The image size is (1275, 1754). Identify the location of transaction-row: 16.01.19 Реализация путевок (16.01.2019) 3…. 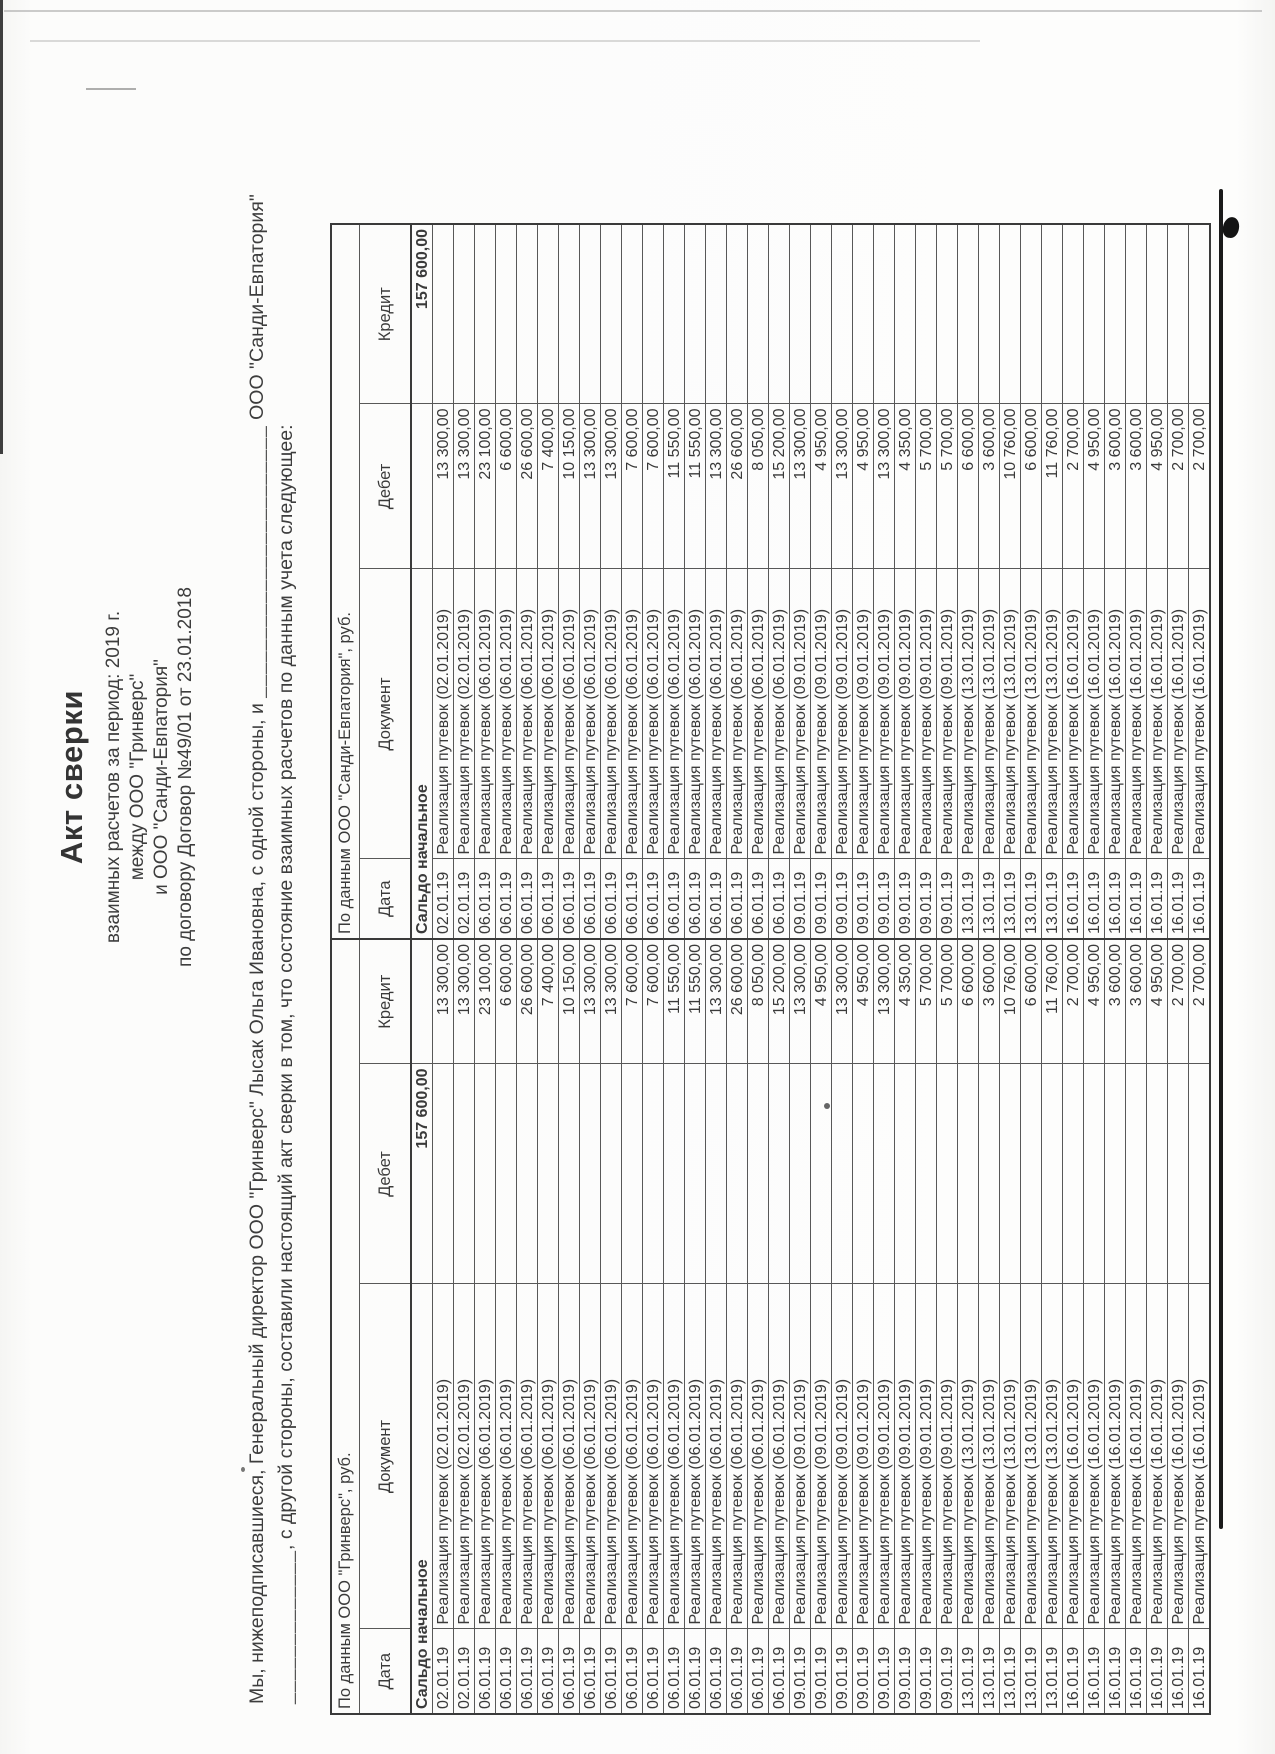
(1115, 968).